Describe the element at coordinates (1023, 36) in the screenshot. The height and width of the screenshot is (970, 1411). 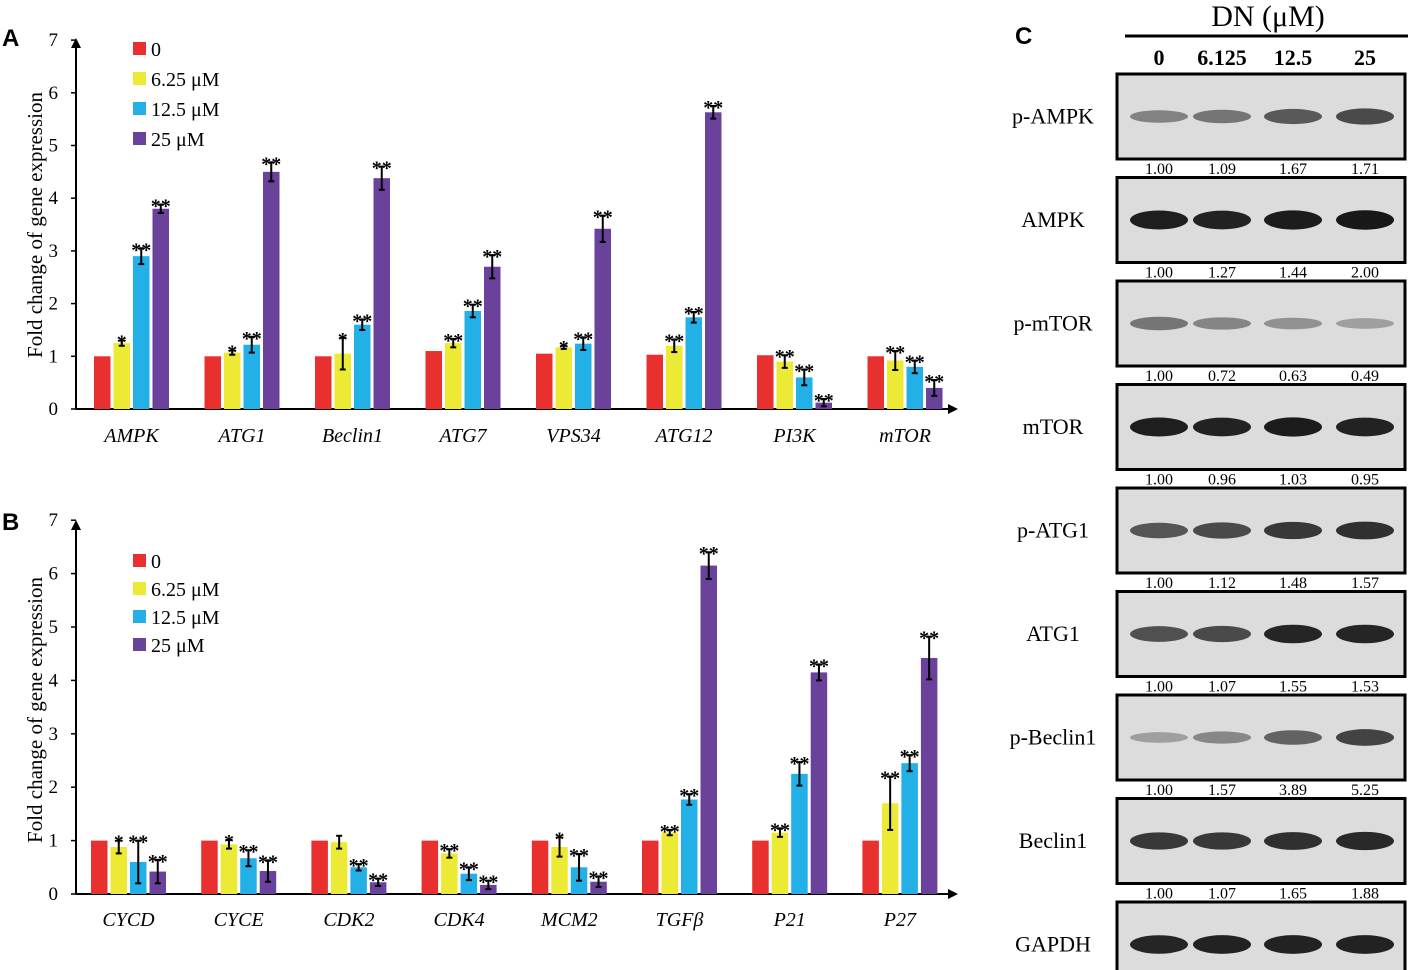
I see `panel-label-c: C` at that location.